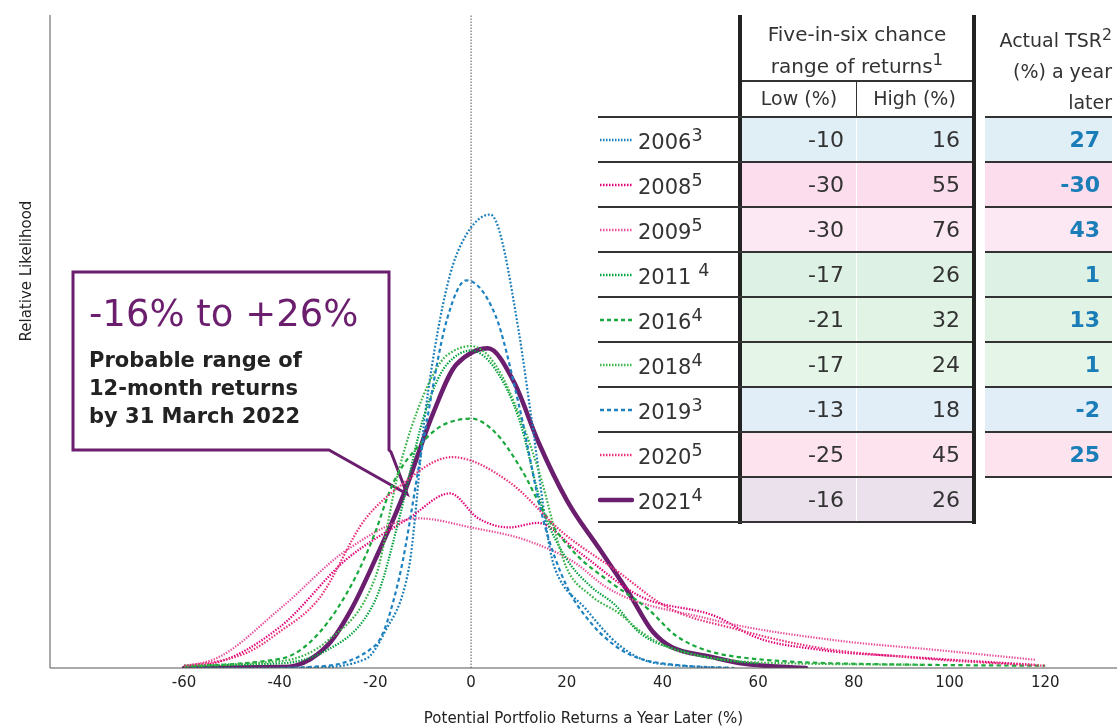  Describe the element at coordinates (946, 184) in the screenshot. I see `text: 55` at that location.